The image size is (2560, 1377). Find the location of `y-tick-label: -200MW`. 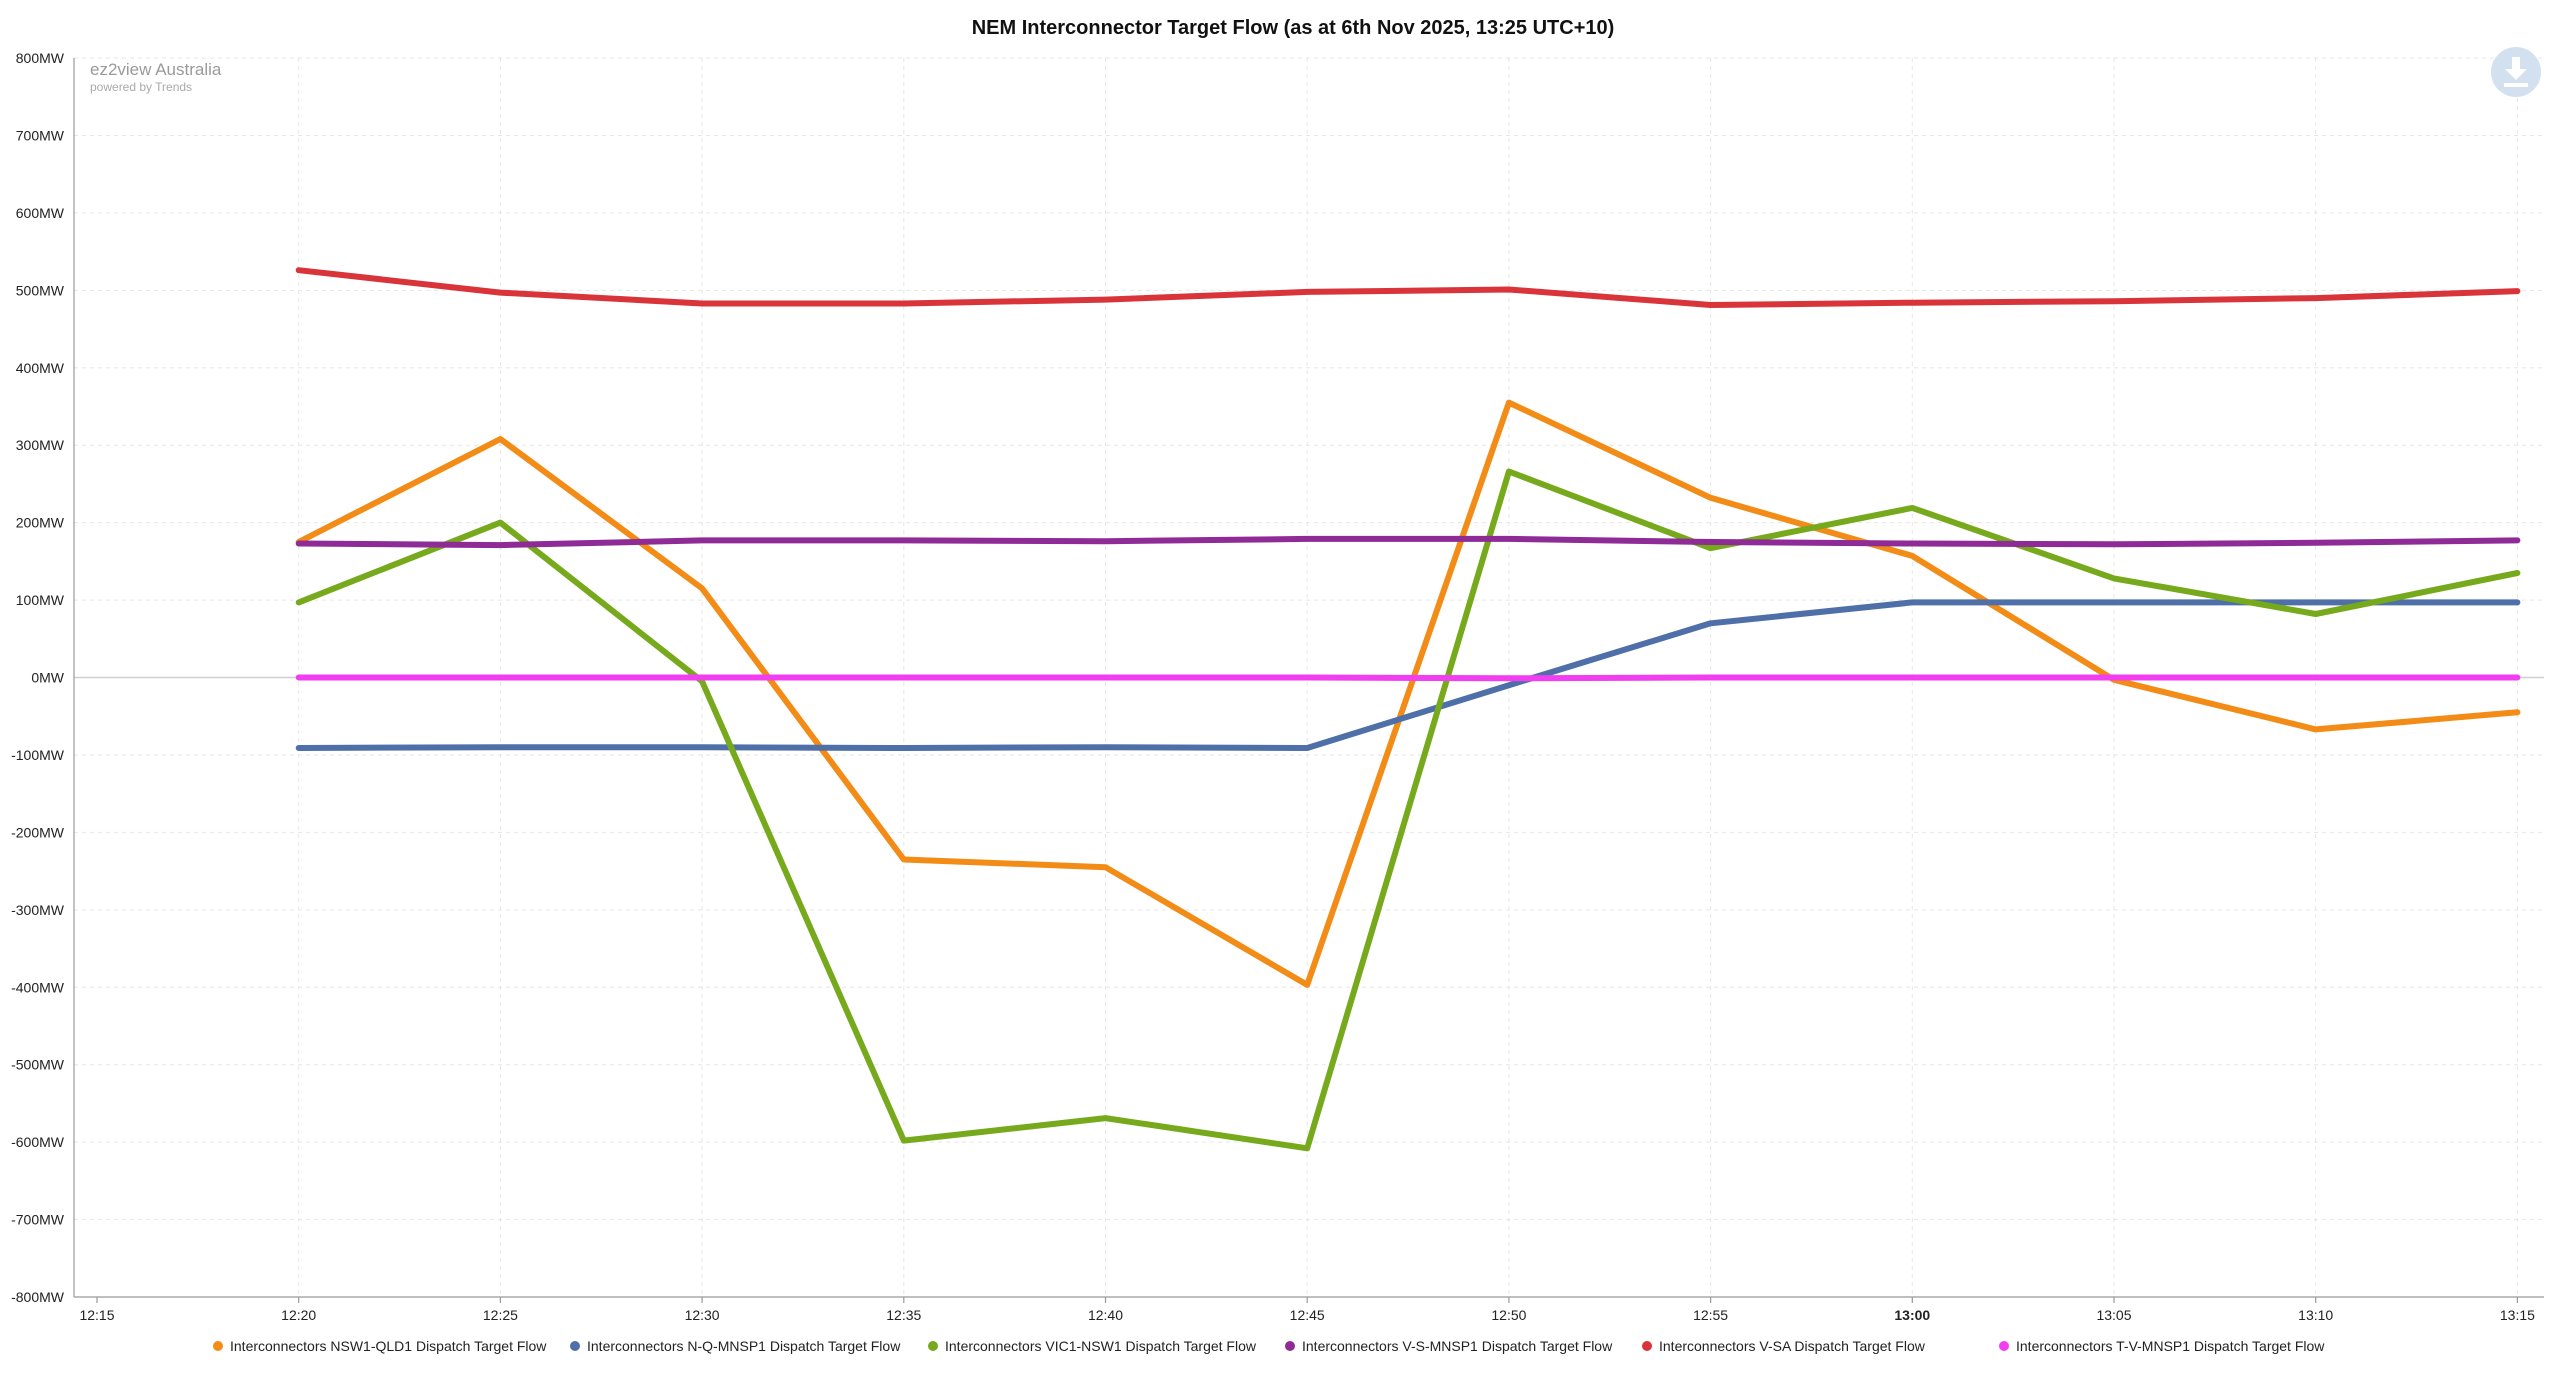

y-tick-label: -200MW is located at coordinates (38, 832).